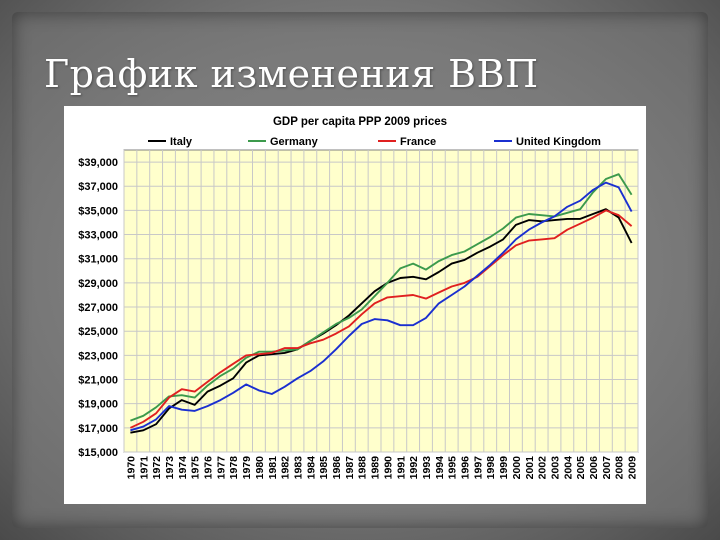 The width and height of the screenshot is (720, 540). What do you see at coordinates (517, 468) in the screenshot?
I see `x-tick-label: 2000` at bounding box center [517, 468].